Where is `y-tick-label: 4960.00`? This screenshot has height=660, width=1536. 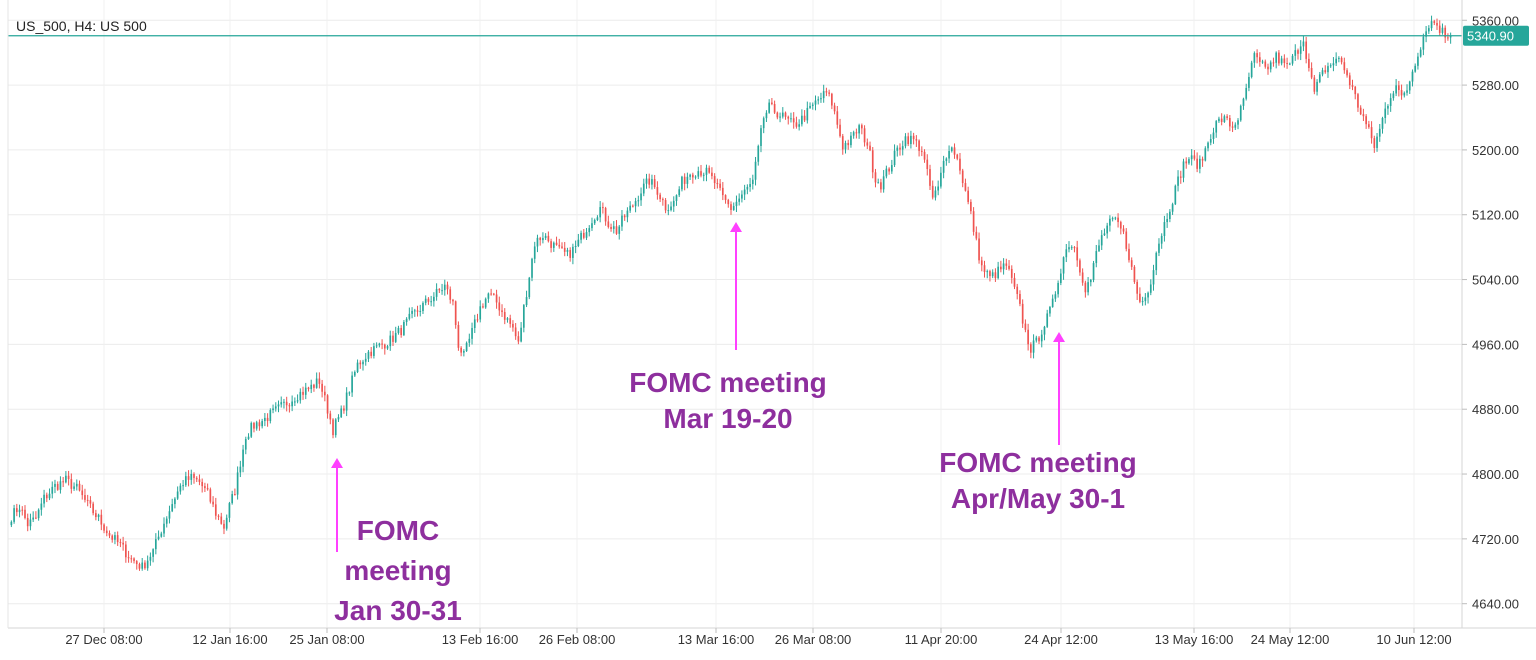 y-tick-label: 4960.00 is located at coordinates (1495, 344).